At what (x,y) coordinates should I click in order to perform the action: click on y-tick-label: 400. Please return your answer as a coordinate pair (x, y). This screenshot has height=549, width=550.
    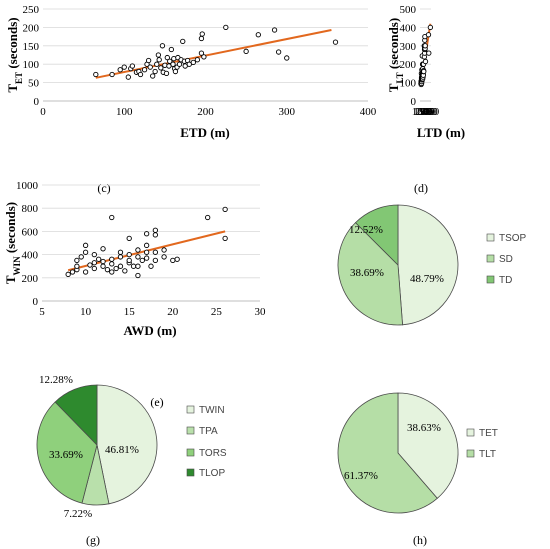
    Looking at the image, I should click on (408, 28).